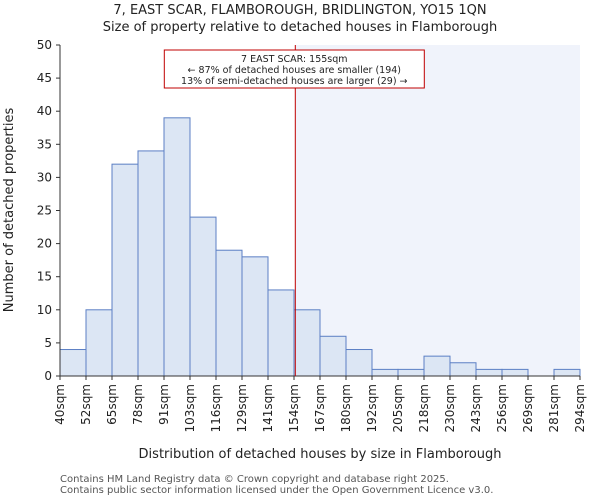  Describe the element at coordinates (372, 408) in the screenshot. I see `x-tick-label: 192sqm` at that location.